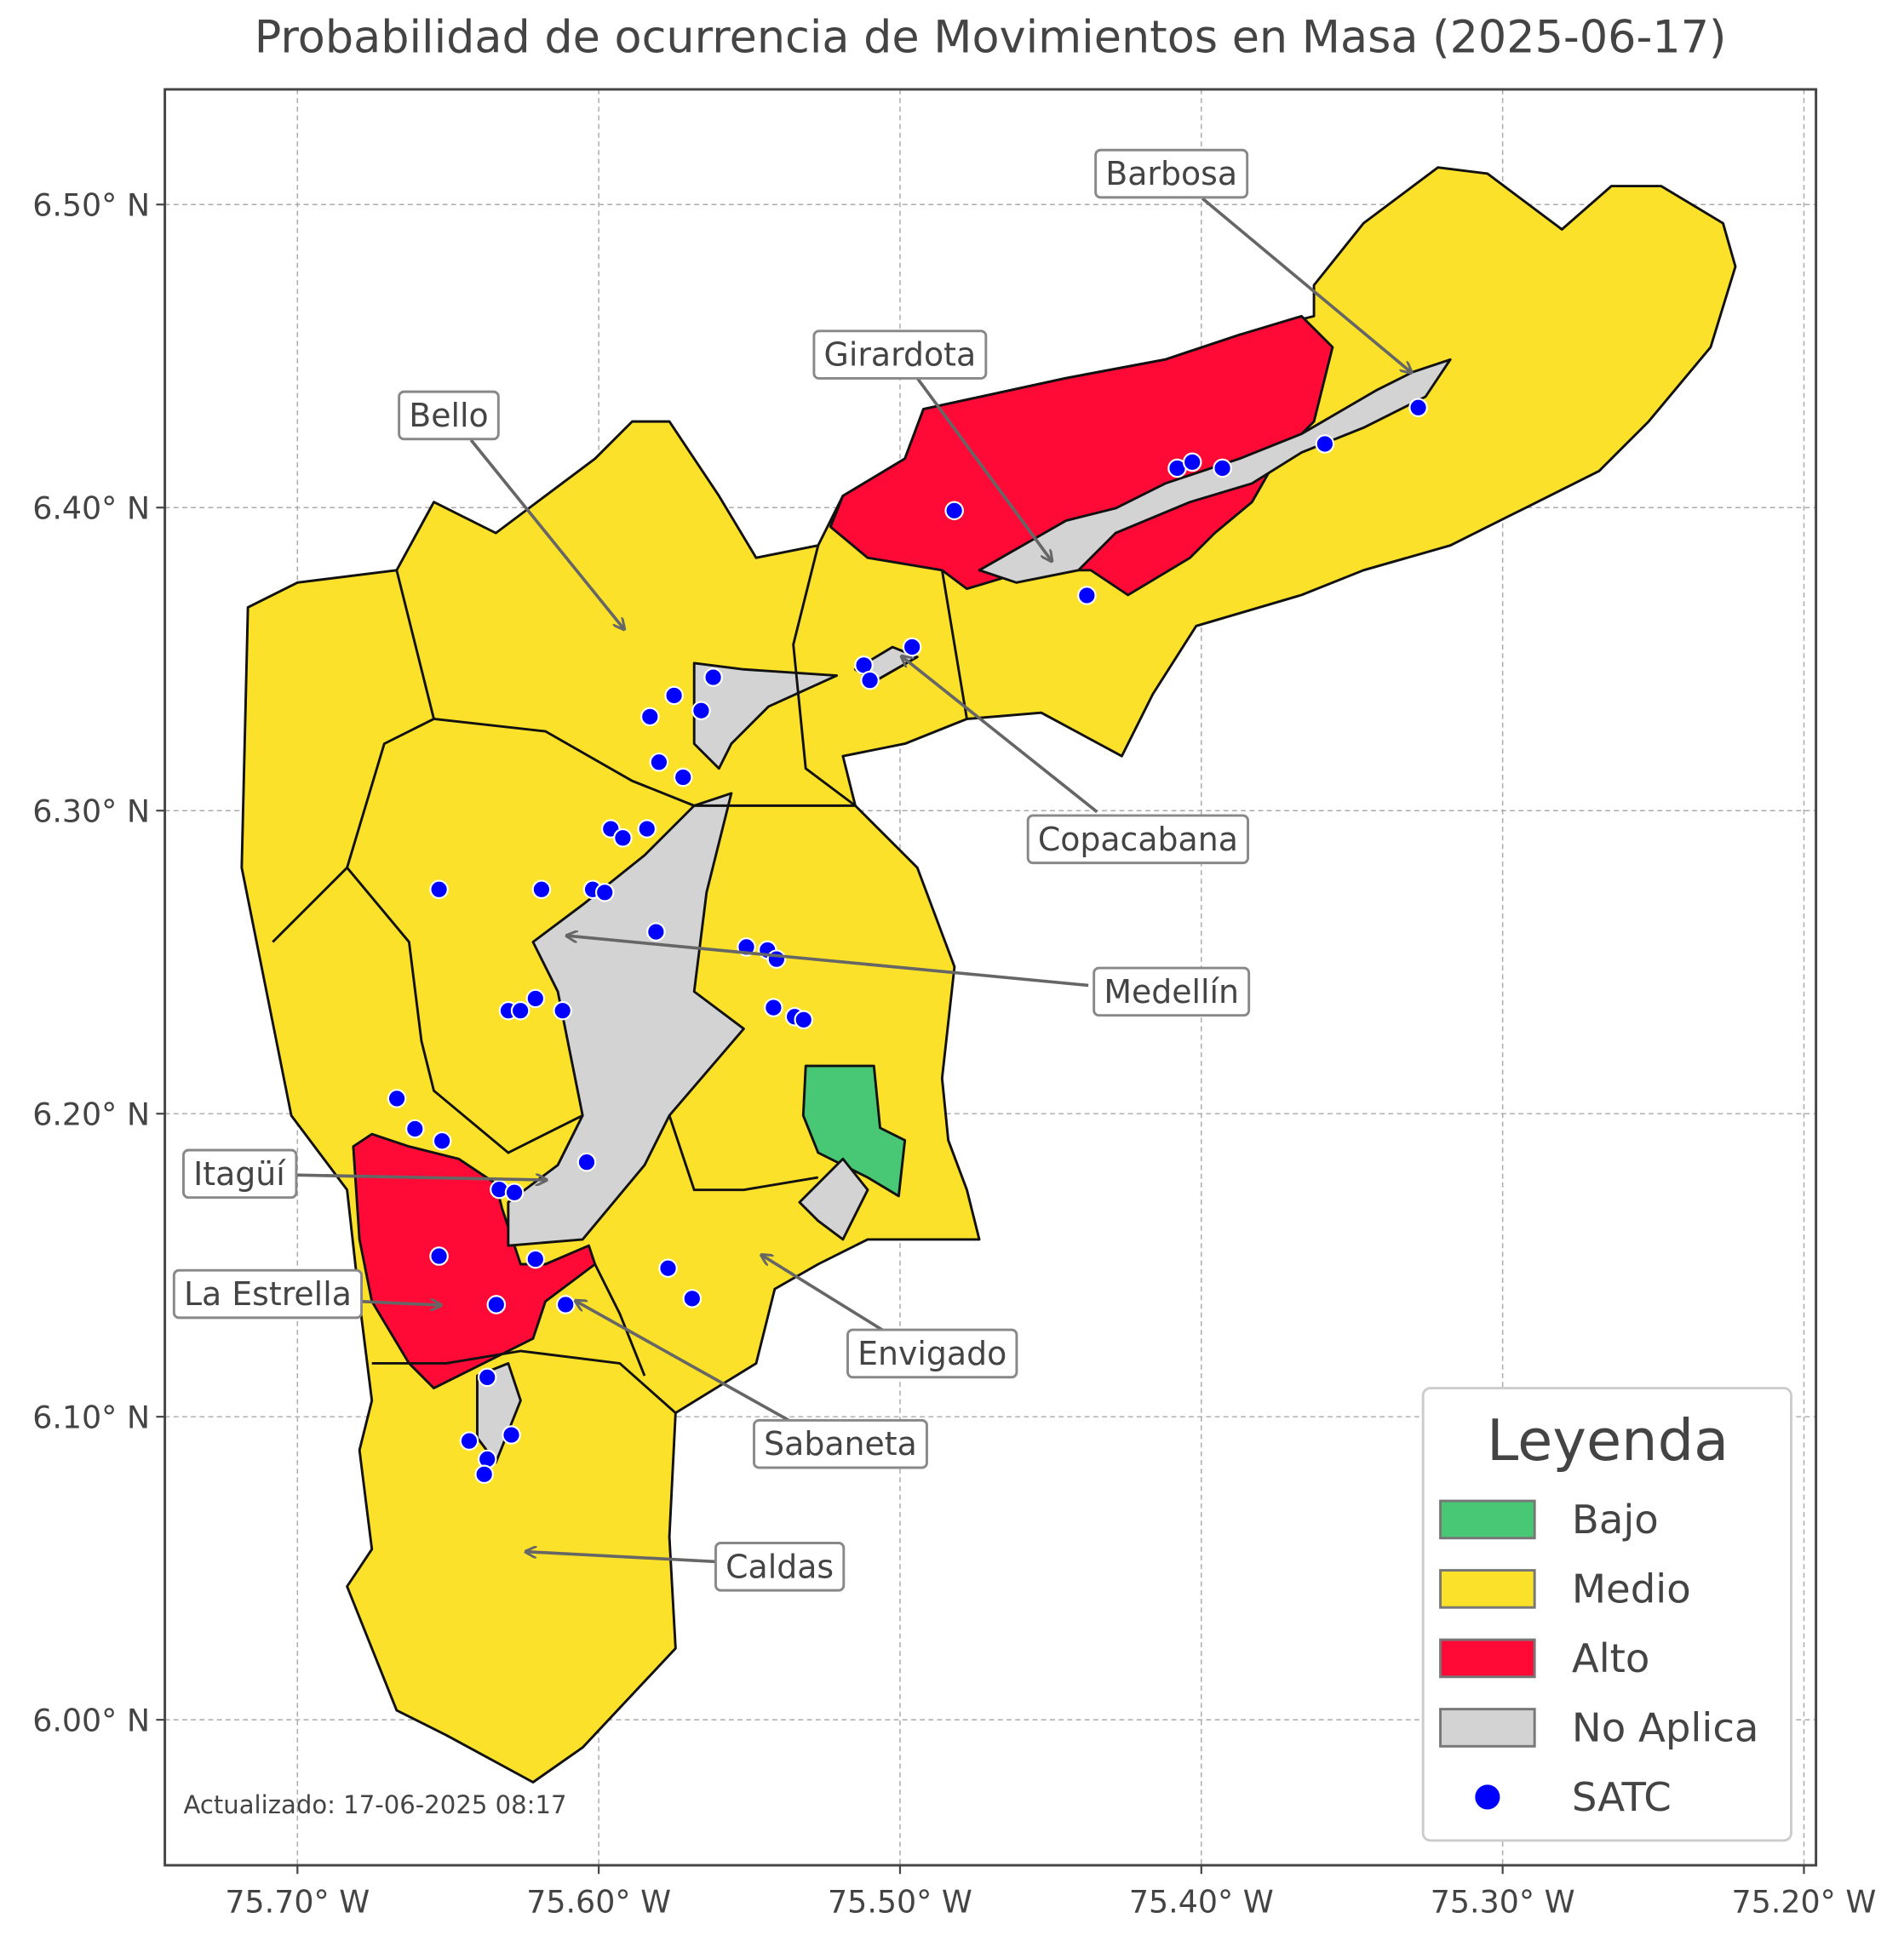 The image size is (1904, 1941). What do you see at coordinates (598, 1901) in the screenshot?
I see `x-tick-label: 75.60° W` at bounding box center [598, 1901].